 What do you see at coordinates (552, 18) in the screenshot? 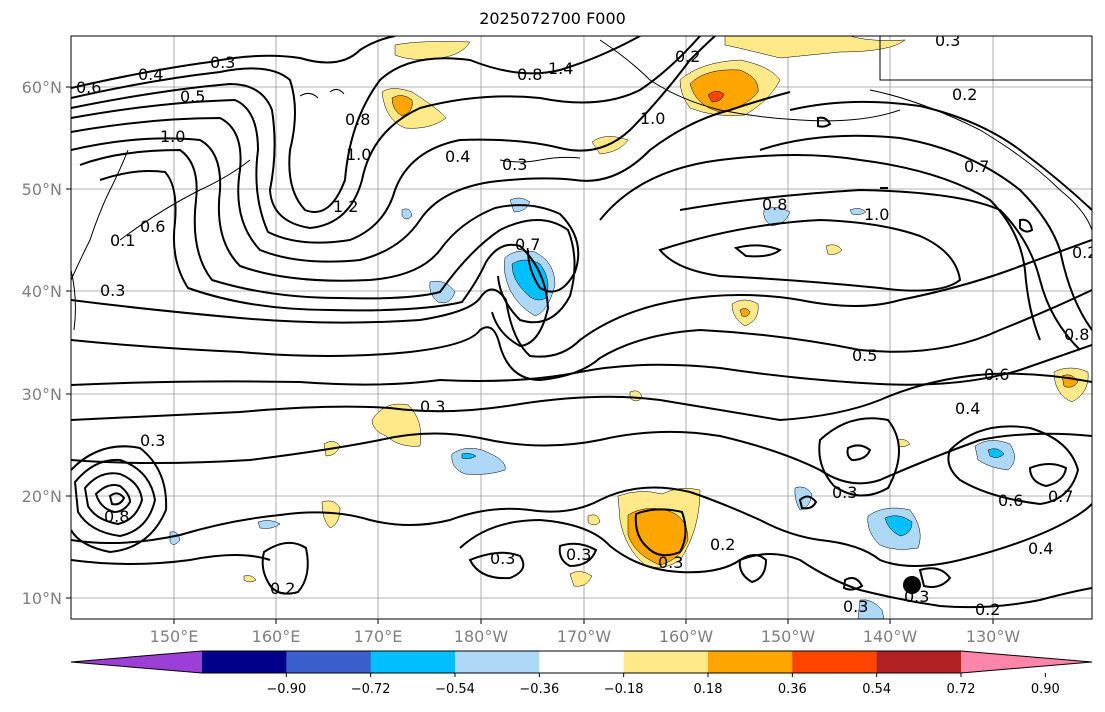
I see `map-title: 2025072700 F000` at bounding box center [552, 18].